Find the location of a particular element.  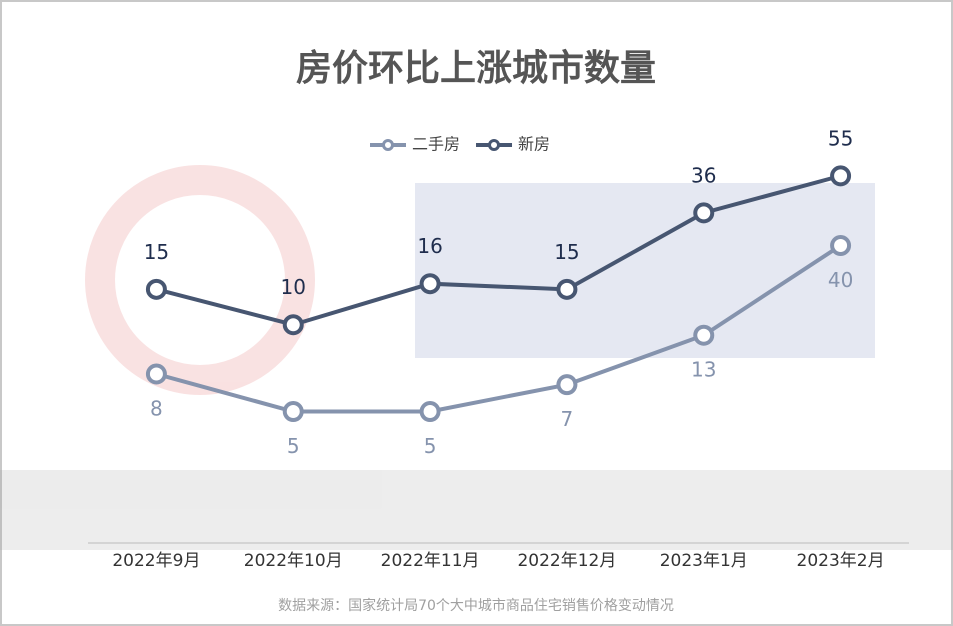

data-label: 36 is located at coordinates (703, 175).